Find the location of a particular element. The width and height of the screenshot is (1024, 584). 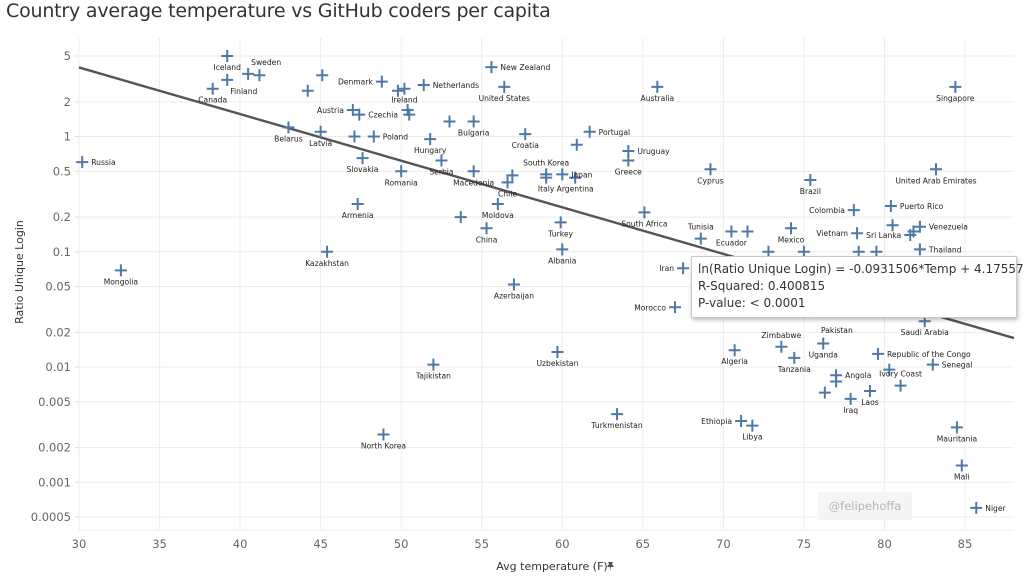

point-label: Ecuador is located at coordinates (732, 243).